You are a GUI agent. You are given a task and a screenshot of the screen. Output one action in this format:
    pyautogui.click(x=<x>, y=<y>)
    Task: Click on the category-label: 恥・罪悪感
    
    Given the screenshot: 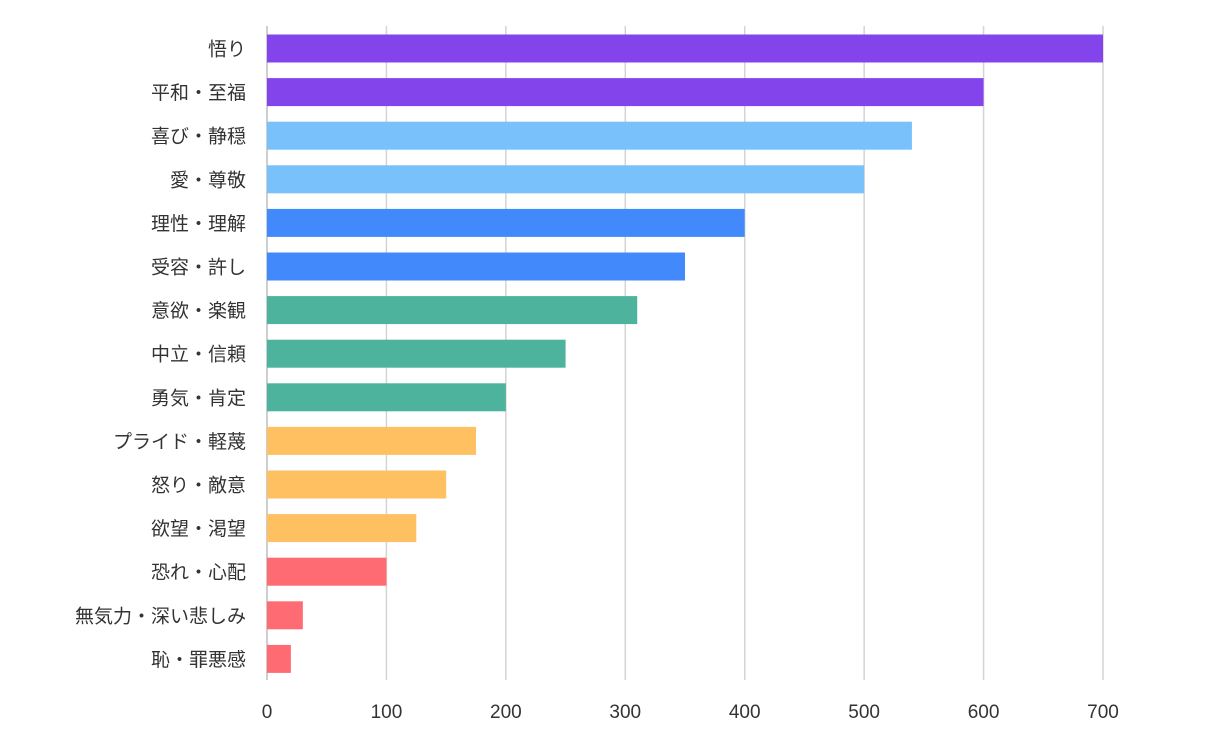 What is the action you would take?
    pyautogui.click(x=198, y=660)
    